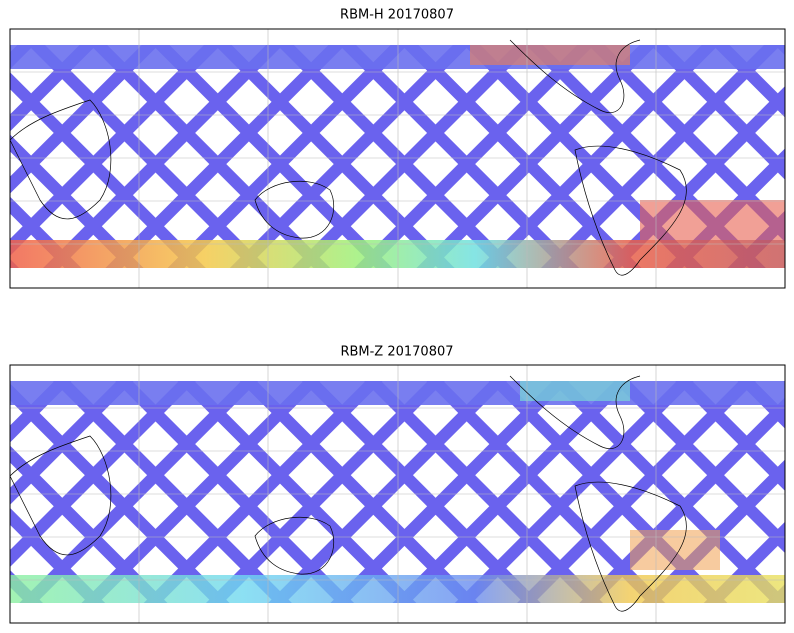 This screenshot has height=633, width=794. What do you see at coordinates (397, 15) in the screenshot?
I see `panel-title: RBM-H 20170807` at bounding box center [397, 15].